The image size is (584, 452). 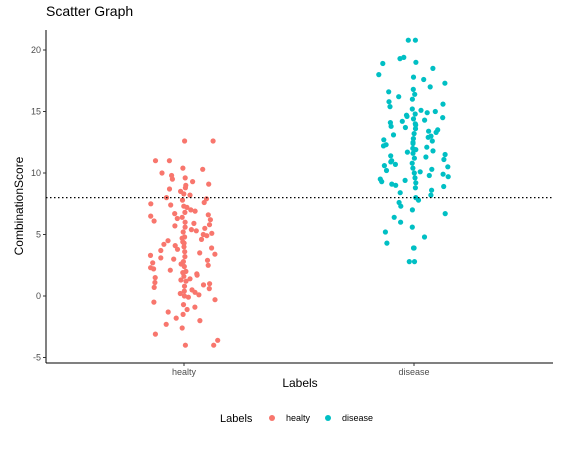 What do you see at coordinates (38, 235) in the screenshot?
I see `y-tick-label: 5` at bounding box center [38, 235].